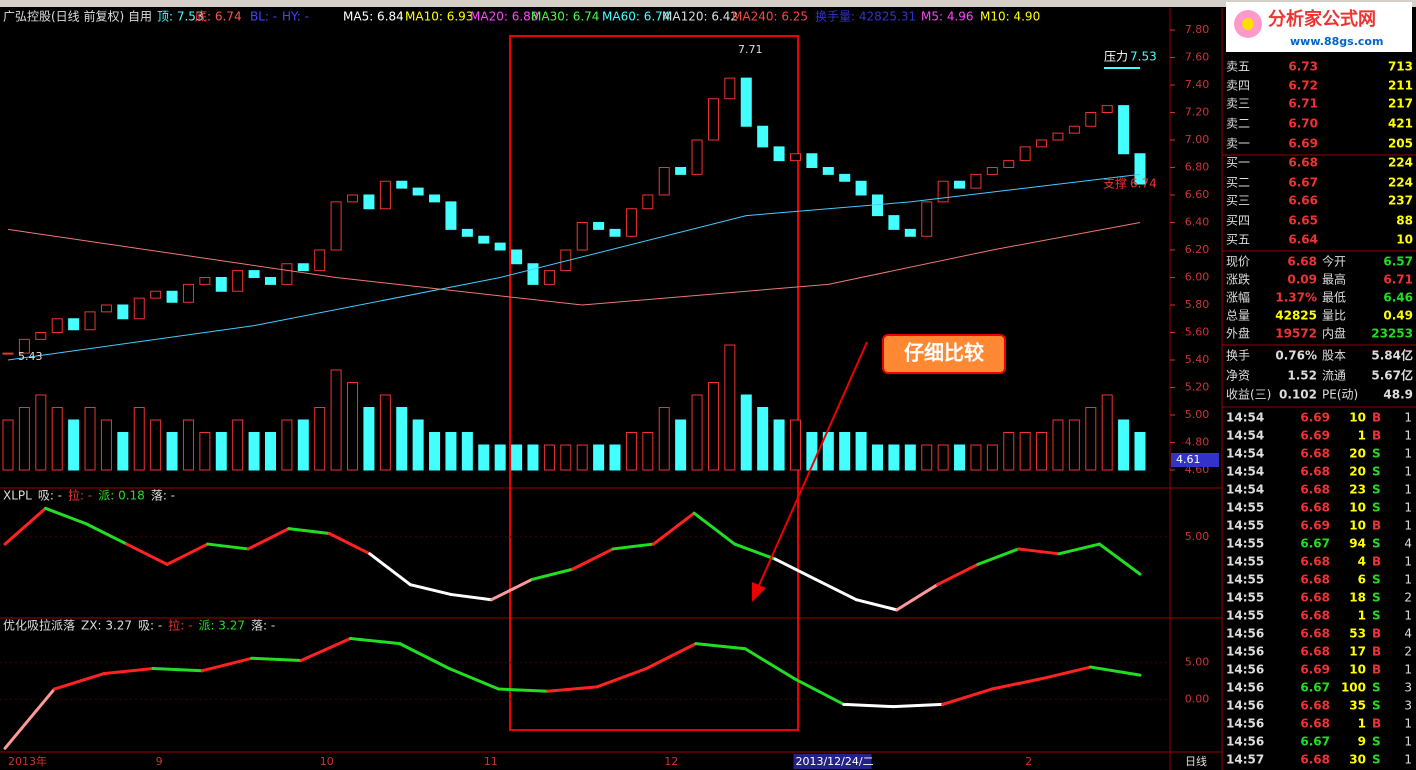 Image resolution: width=1416 pixels, height=770 pixels. Describe the element at coordinates (80, 495) in the screenshot. I see `pane-header: 拉: -` at that location.